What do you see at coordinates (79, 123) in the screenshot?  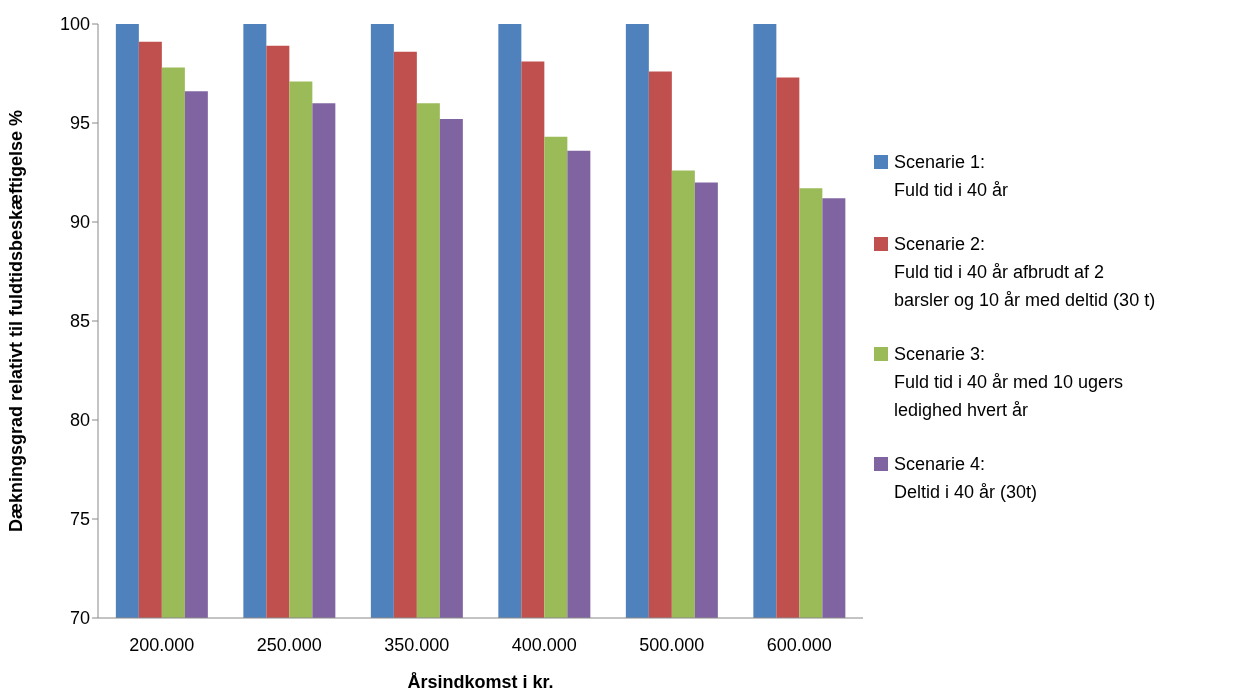 I see `y-tick-label: 95` at bounding box center [79, 123].